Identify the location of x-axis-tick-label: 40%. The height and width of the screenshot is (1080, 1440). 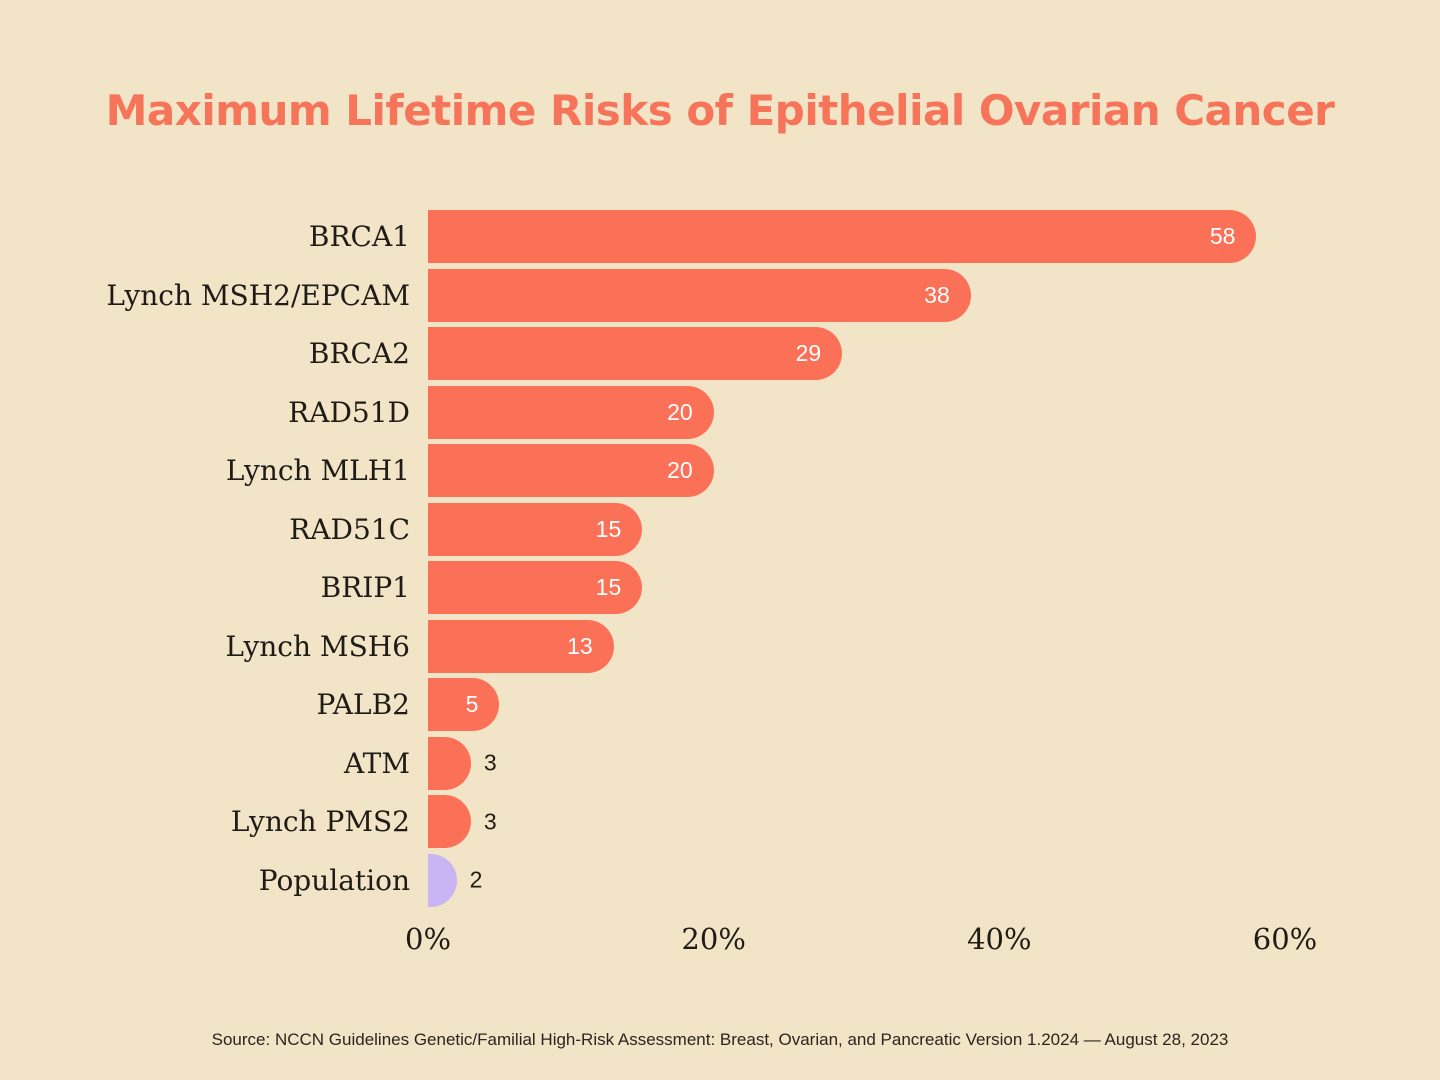
(999, 939).